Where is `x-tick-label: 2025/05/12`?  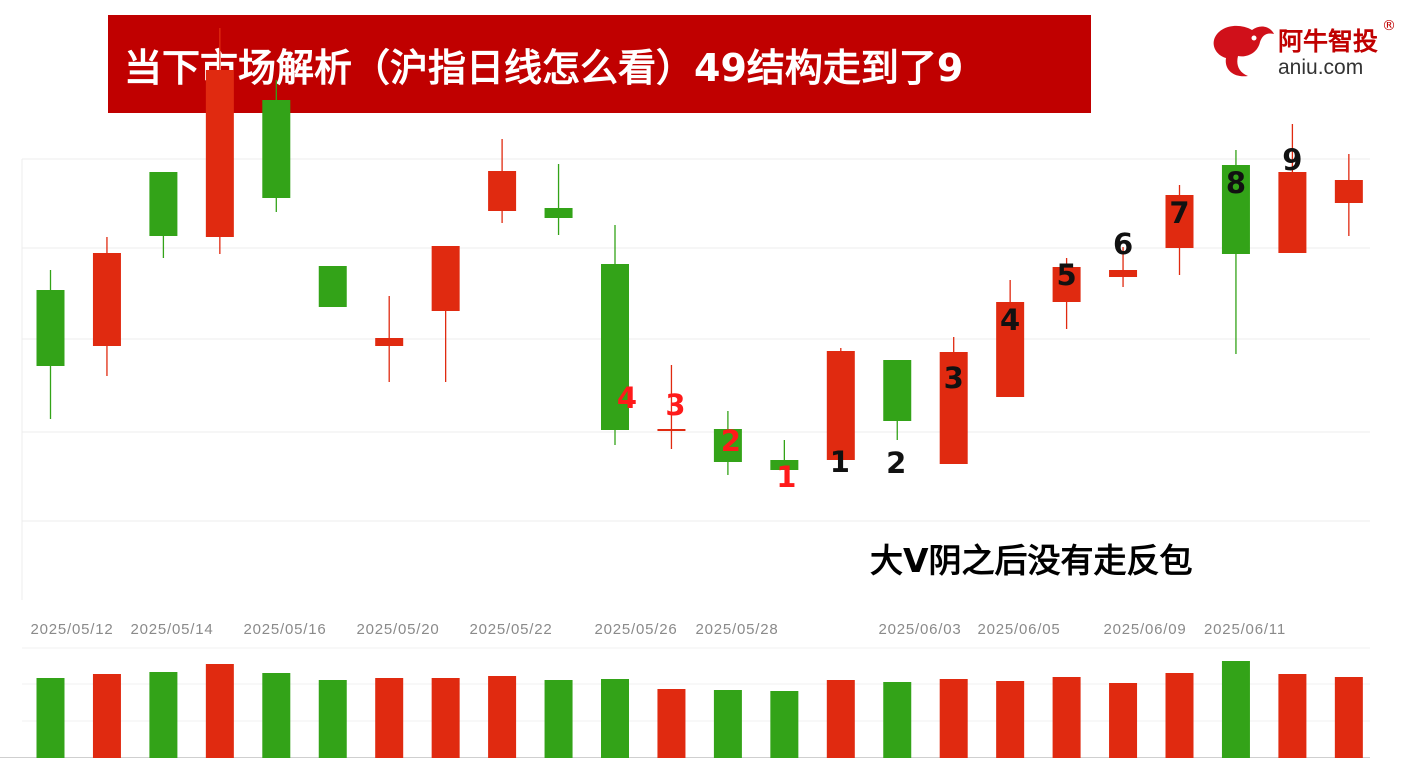
x-tick-label: 2025/05/12 is located at coordinates (71, 629).